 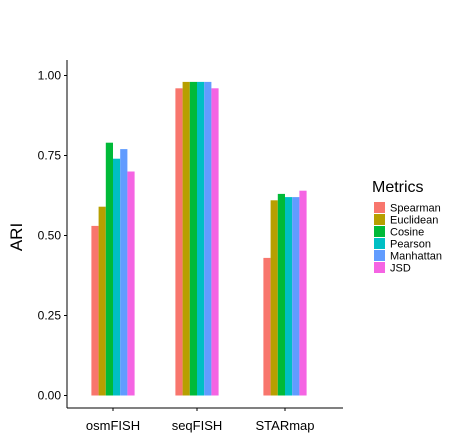 I want to click on x-tick-label: seqFISH, so click(x=197, y=425).